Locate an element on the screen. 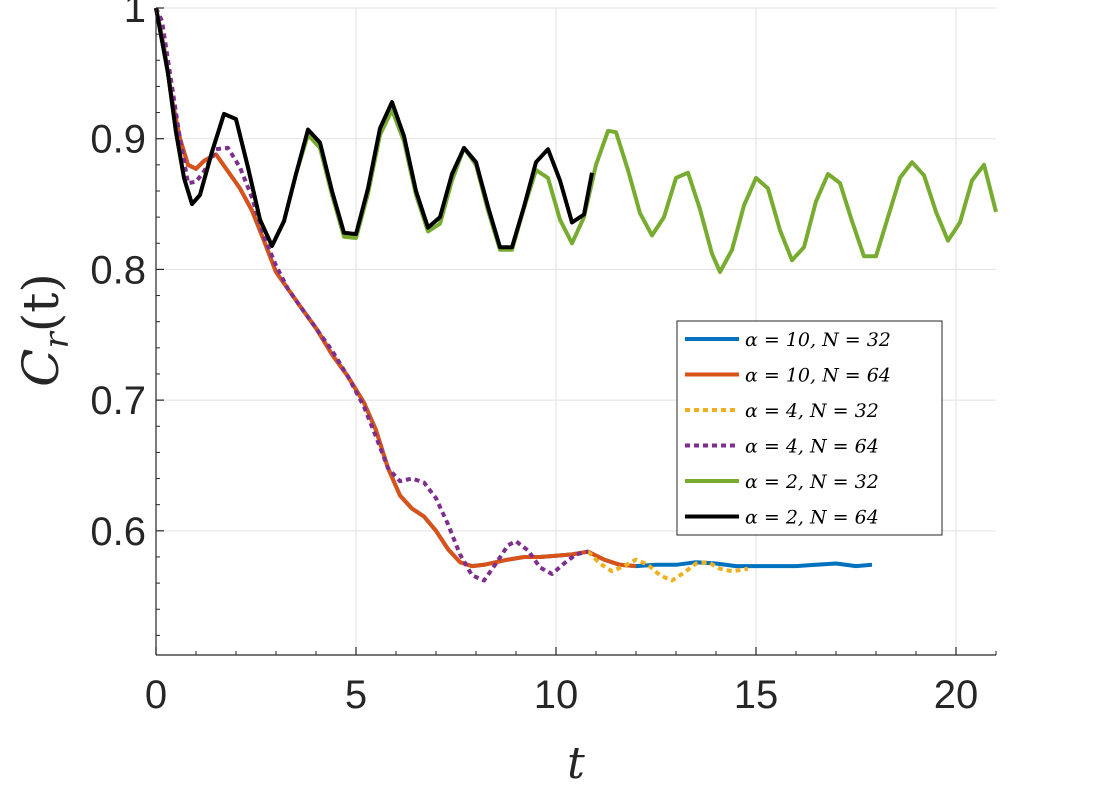  y-tick-label: 0.9 is located at coordinates (118, 140).